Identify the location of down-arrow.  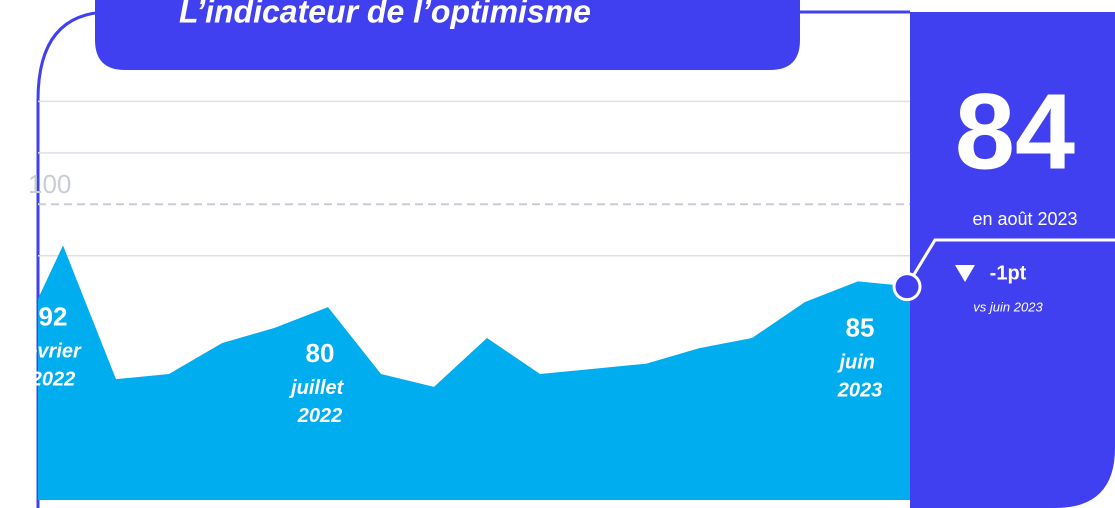
(965, 273).